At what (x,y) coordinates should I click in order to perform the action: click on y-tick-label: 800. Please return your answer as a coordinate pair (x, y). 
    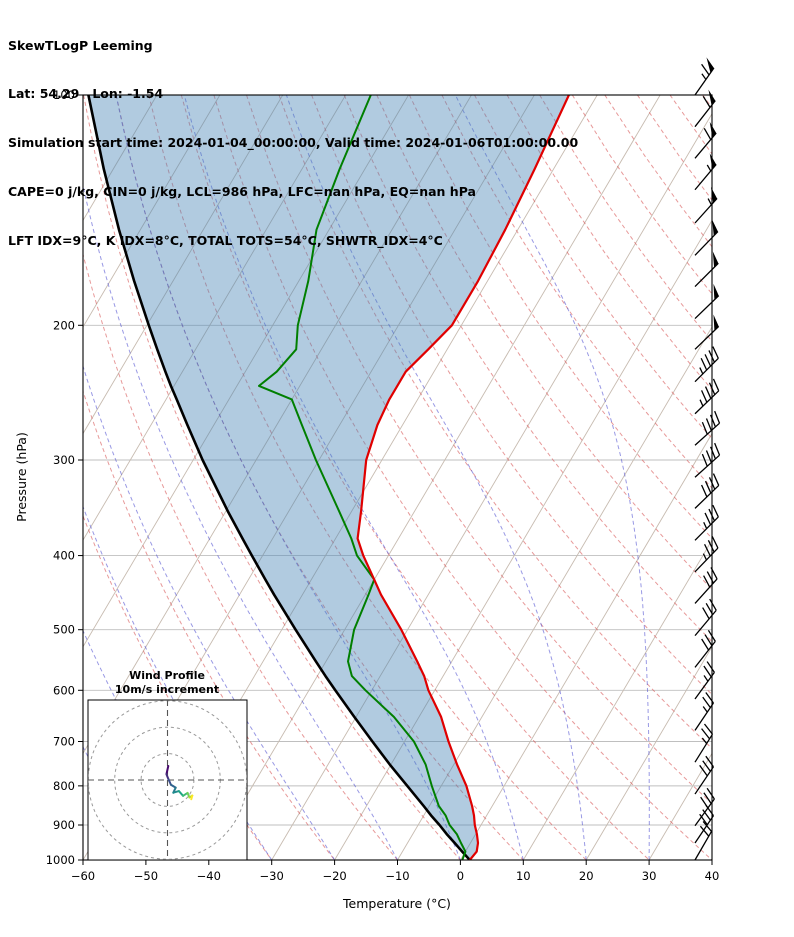
    Looking at the image, I should click on (64, 786).